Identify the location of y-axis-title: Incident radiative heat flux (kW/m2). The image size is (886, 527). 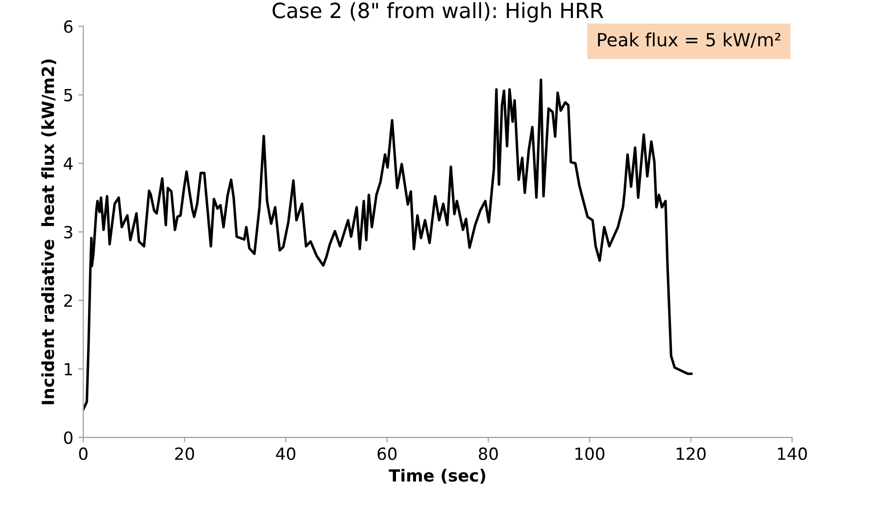
(48, 231).